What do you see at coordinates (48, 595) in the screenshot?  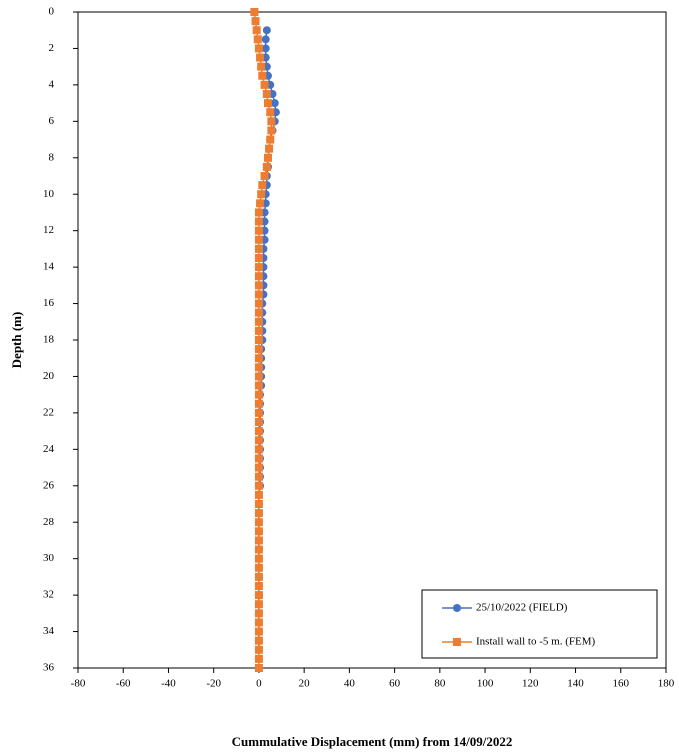 I see `y-tick-label: 32` at bounding box center [48, 595].